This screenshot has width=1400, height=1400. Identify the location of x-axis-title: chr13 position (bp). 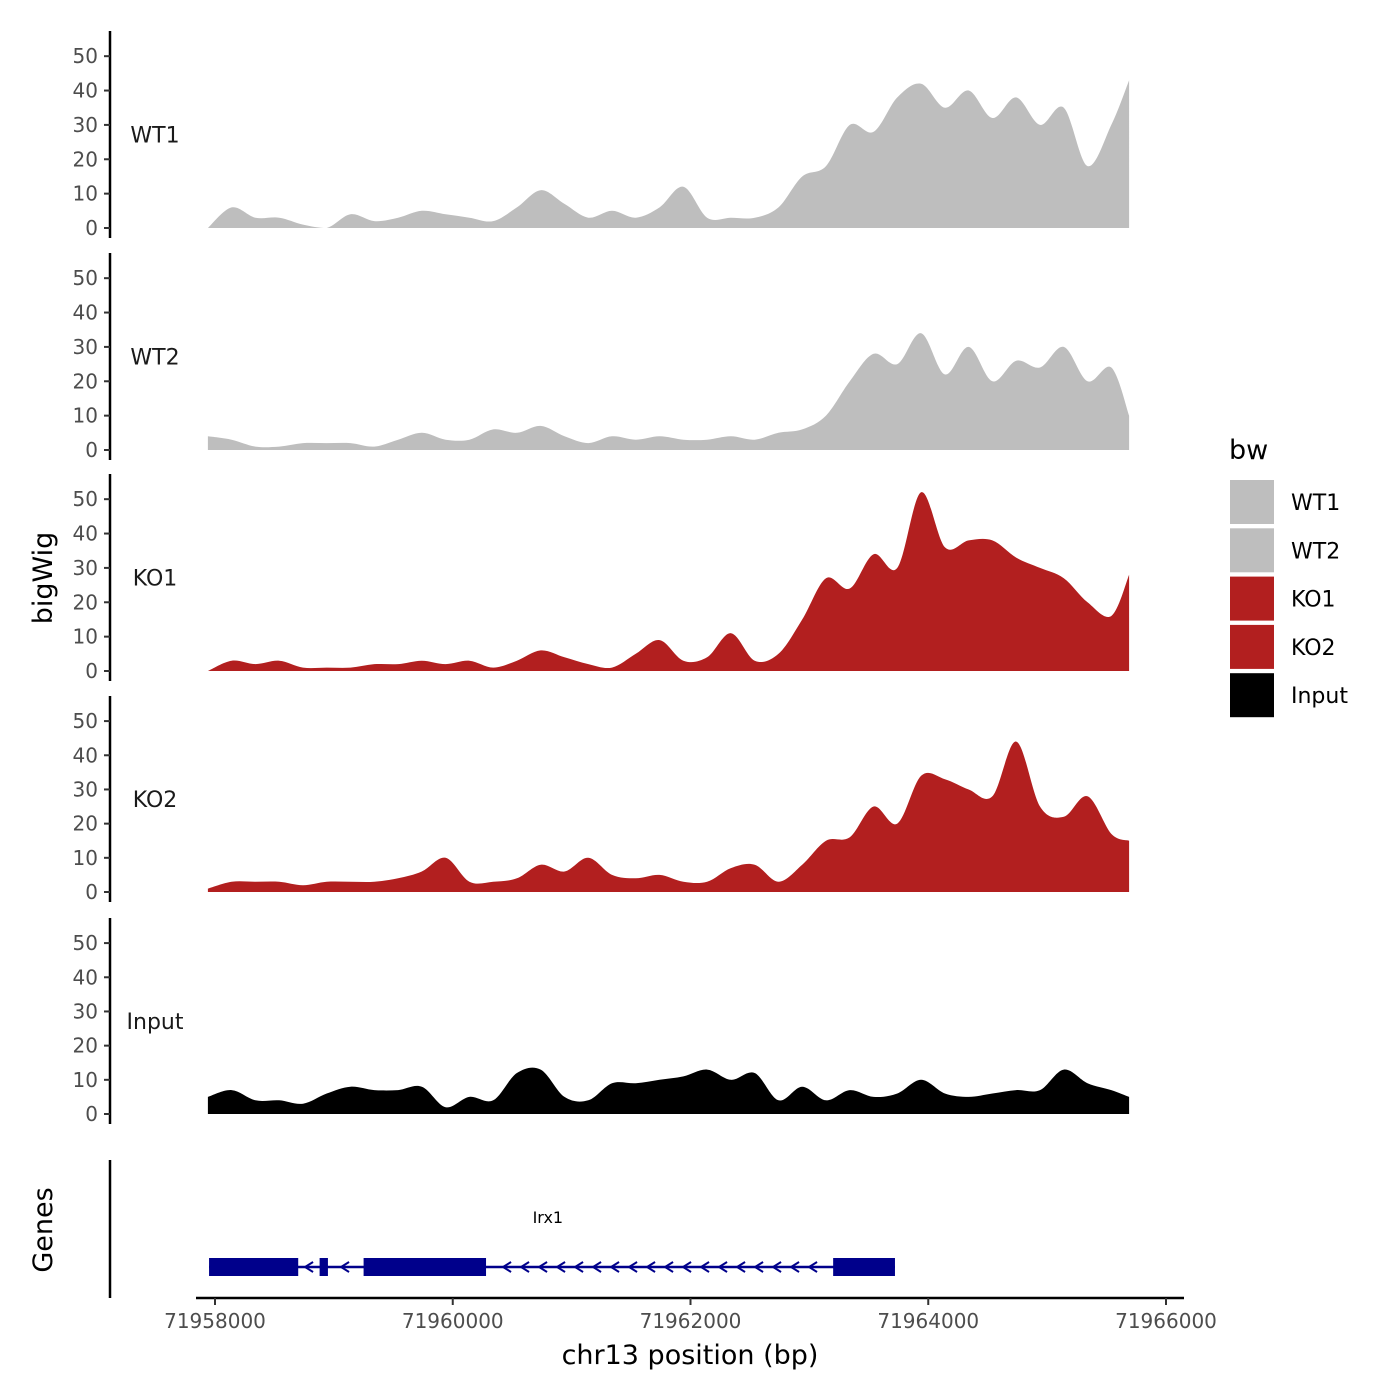
(690, 1355).